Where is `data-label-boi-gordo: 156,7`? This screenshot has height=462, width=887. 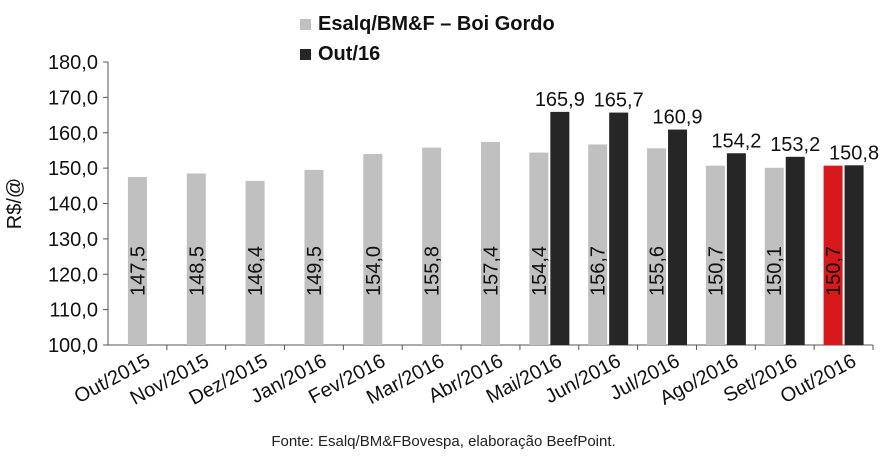
data-label-boi-gordo: 156,7 is located at coordinates (599, 271).